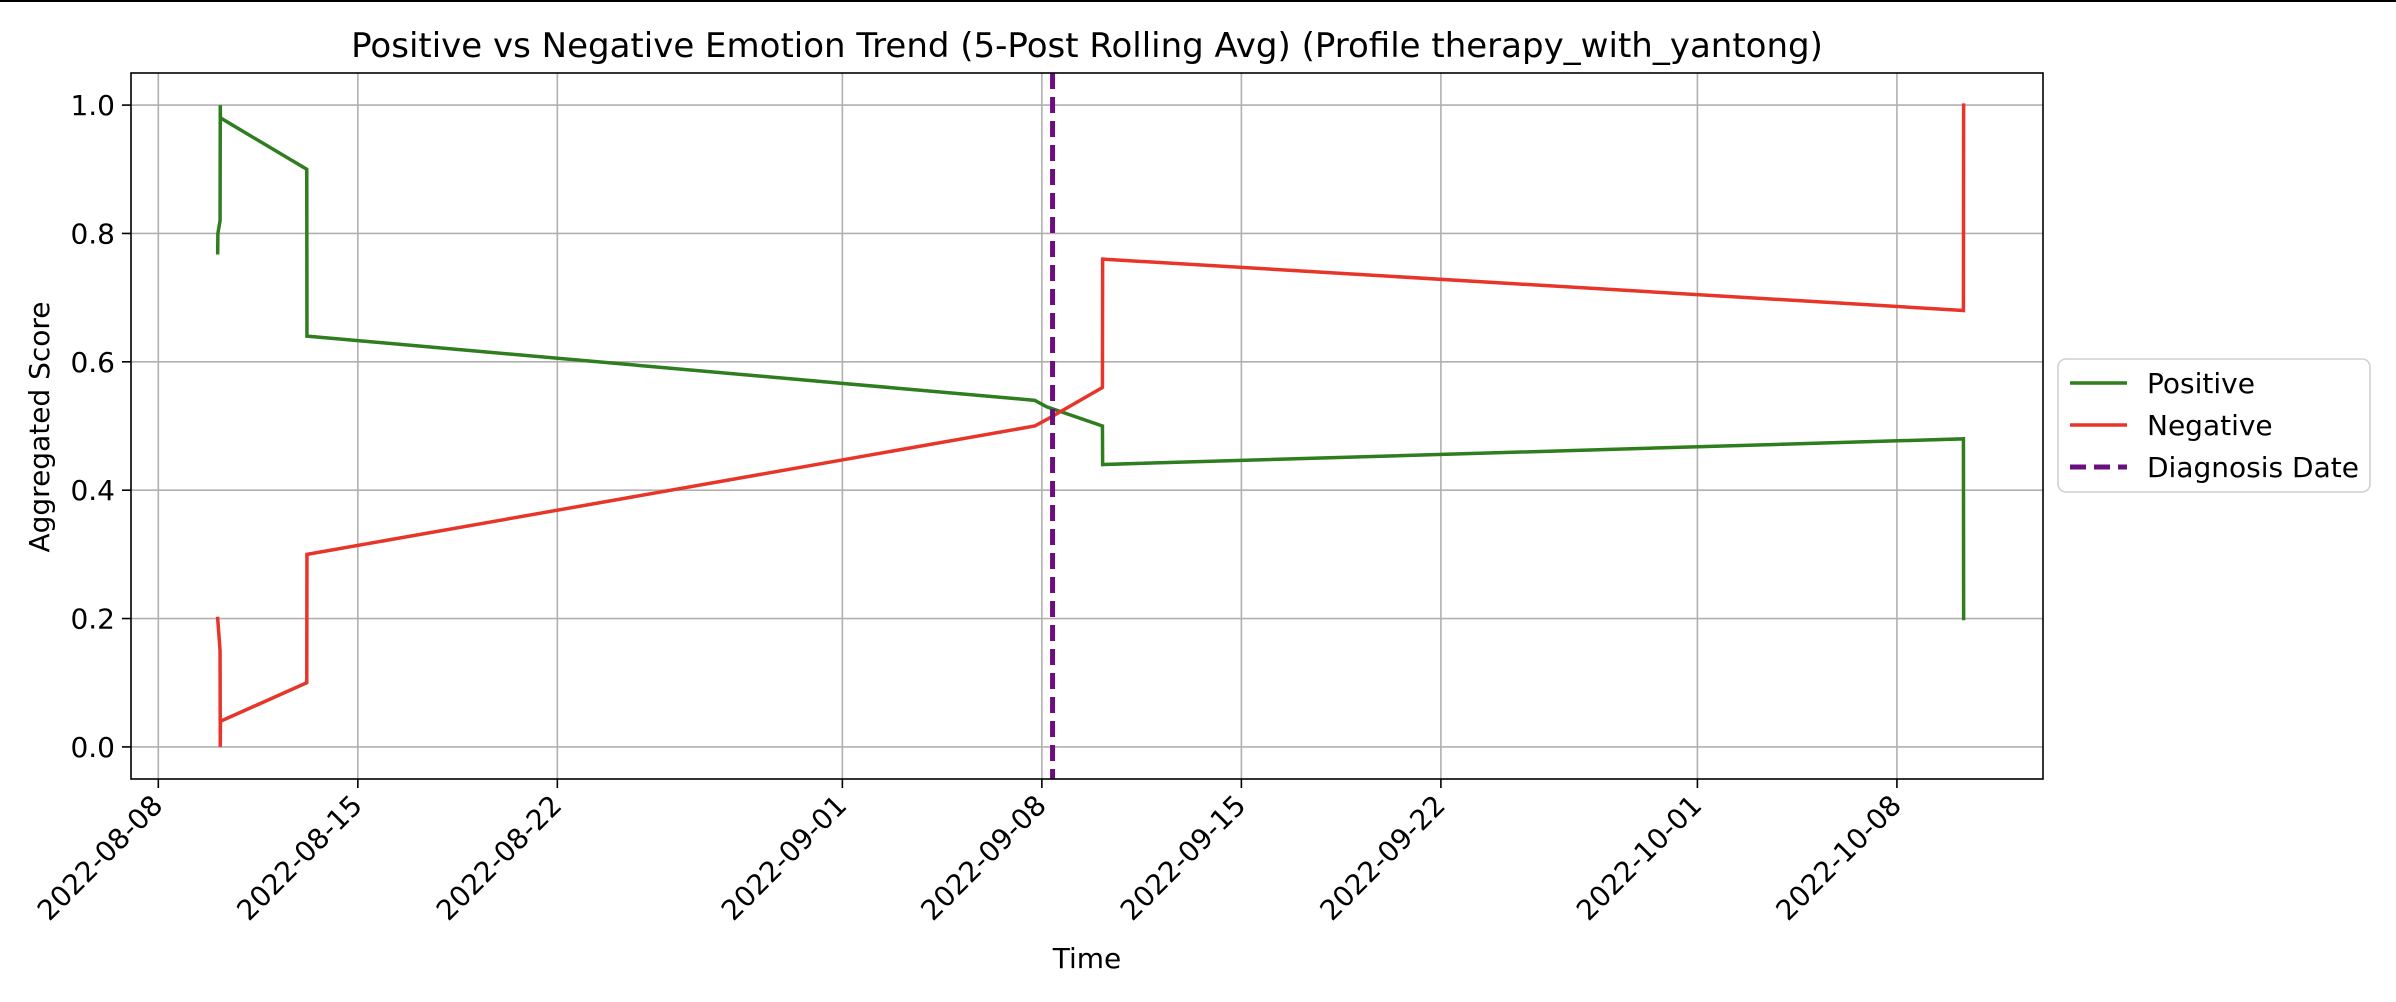 The height and width of the screenshot is (1002, 2396). Describe the element at coordinates (1087, 958) in the screenshot. I see `x-axis-title: Time` at that location.